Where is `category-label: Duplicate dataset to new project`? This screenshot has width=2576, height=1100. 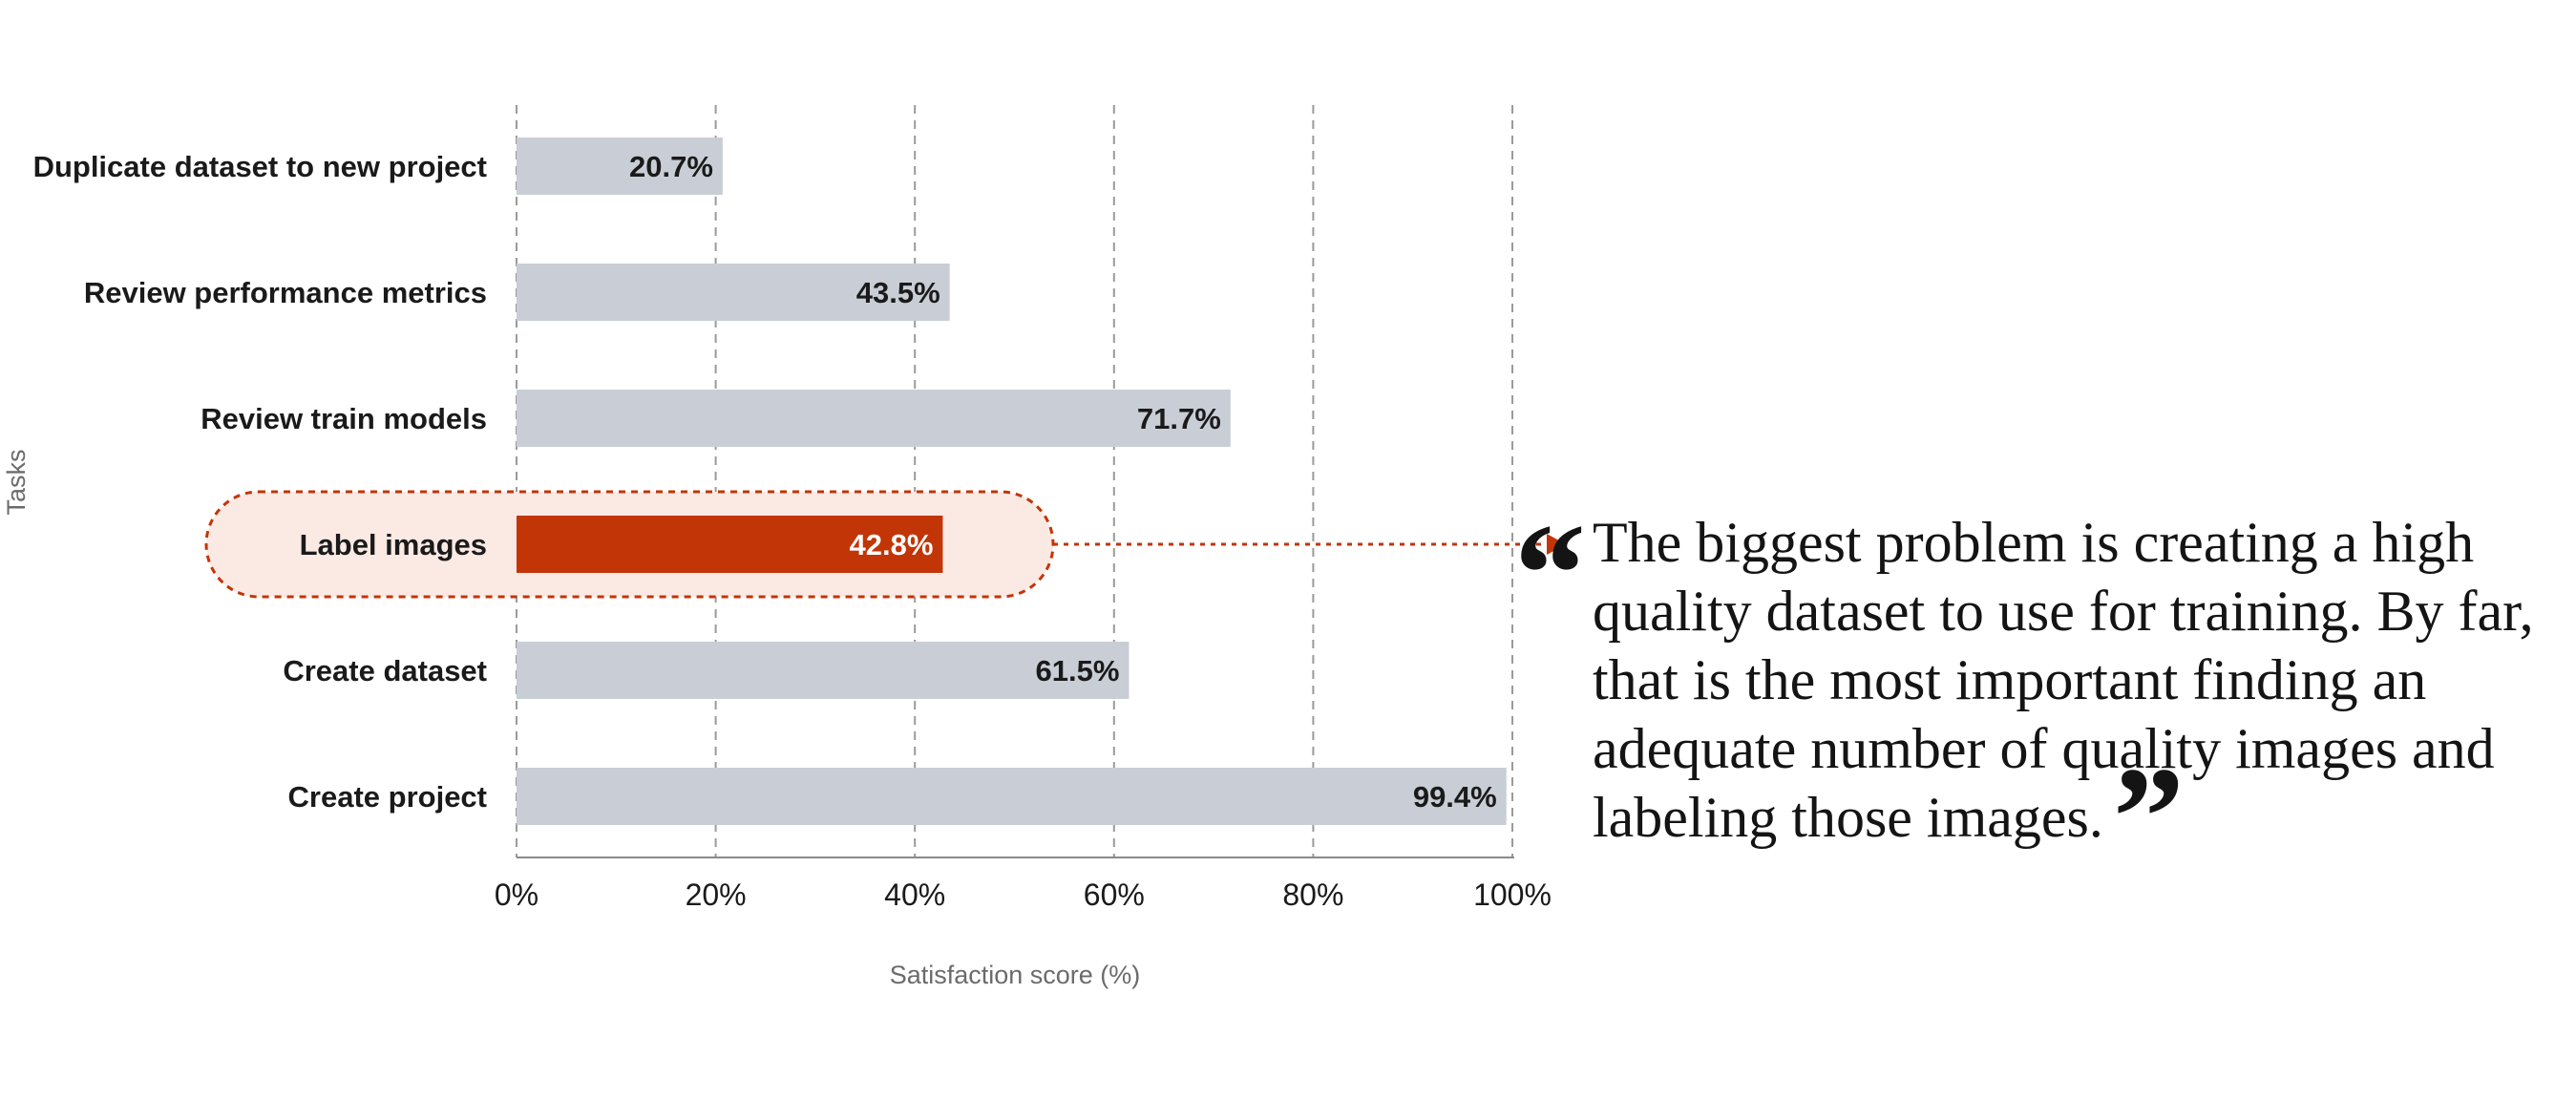 category-label: Duplicate dataset to new project is located at coordinates (260, 166).